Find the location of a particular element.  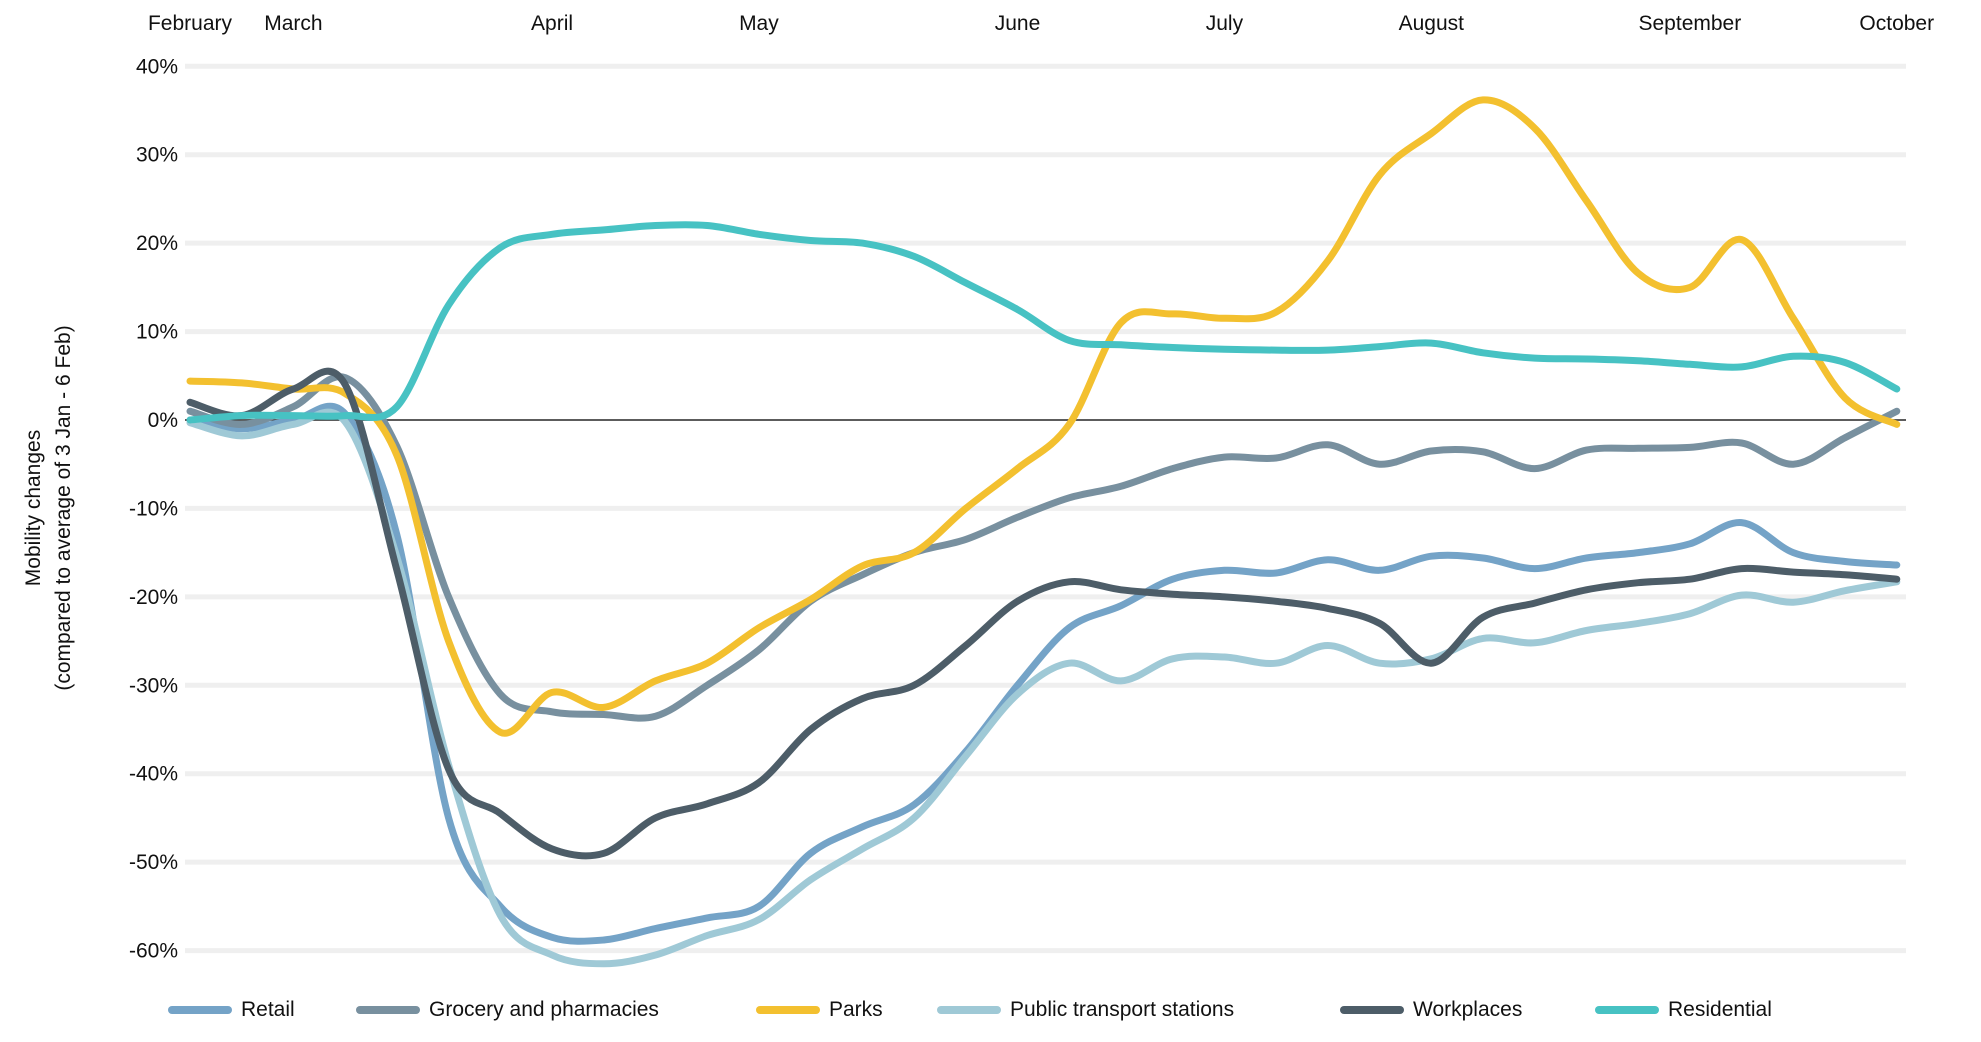

month-label-june: June is located at coordinates (1018, 23).